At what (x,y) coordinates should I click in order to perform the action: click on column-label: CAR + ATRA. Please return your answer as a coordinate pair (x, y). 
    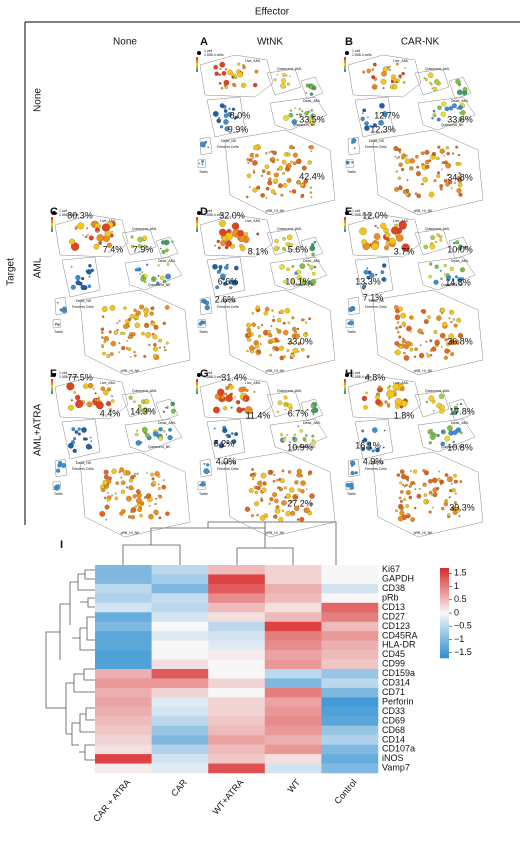
    Looking at the image, I should click on (111, 800).